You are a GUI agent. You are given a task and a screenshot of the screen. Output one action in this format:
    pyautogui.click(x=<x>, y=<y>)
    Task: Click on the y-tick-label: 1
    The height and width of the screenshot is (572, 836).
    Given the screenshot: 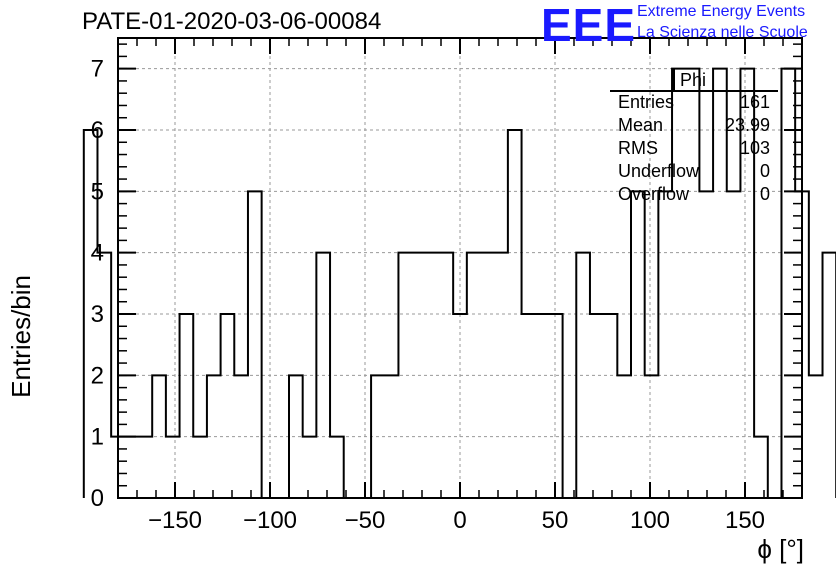 What is the action you would take?
    pyautogui.click(x=97, y=437)
    